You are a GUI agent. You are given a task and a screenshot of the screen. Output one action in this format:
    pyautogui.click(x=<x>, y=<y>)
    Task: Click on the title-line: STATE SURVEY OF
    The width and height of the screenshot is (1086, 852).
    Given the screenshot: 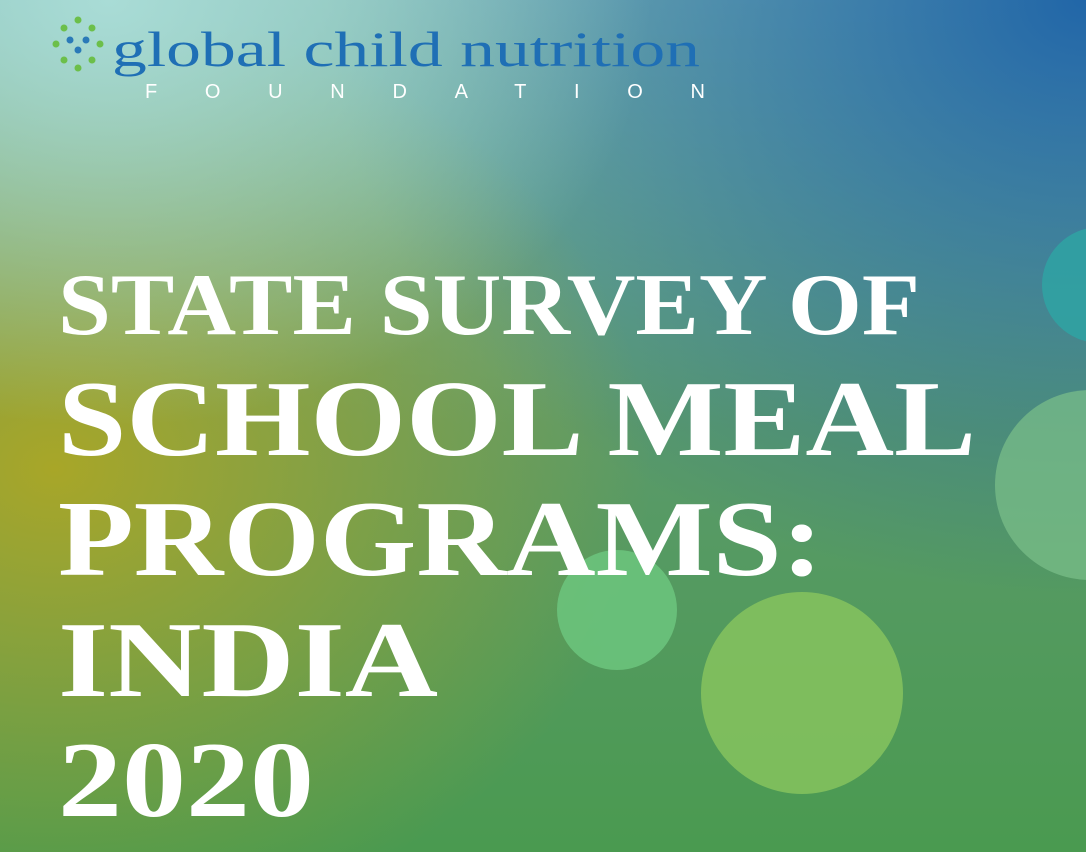 What is the action you would take?
    pyautogui.click(x=489, y=305)
    